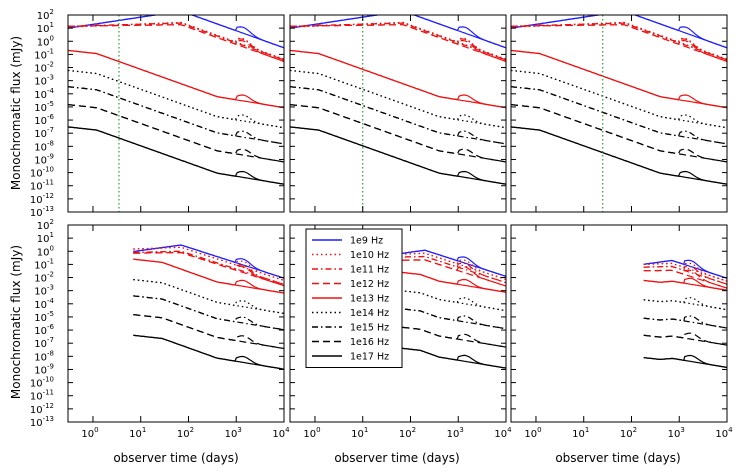 Image resolution: width=747 pixels, height=472 pixels. Describe the element at coordinates (42, 199) in the screenshot. I see `y-tick-label: 10⁻¹²` at that location.